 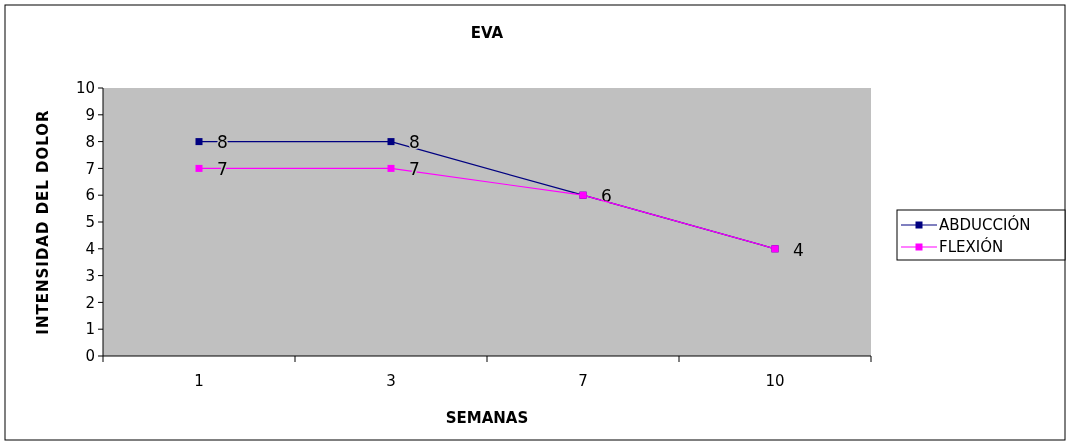 I want to click on y-axis-title: INTENSIDAD DEL DOLOR, so click(x=43, y=222).